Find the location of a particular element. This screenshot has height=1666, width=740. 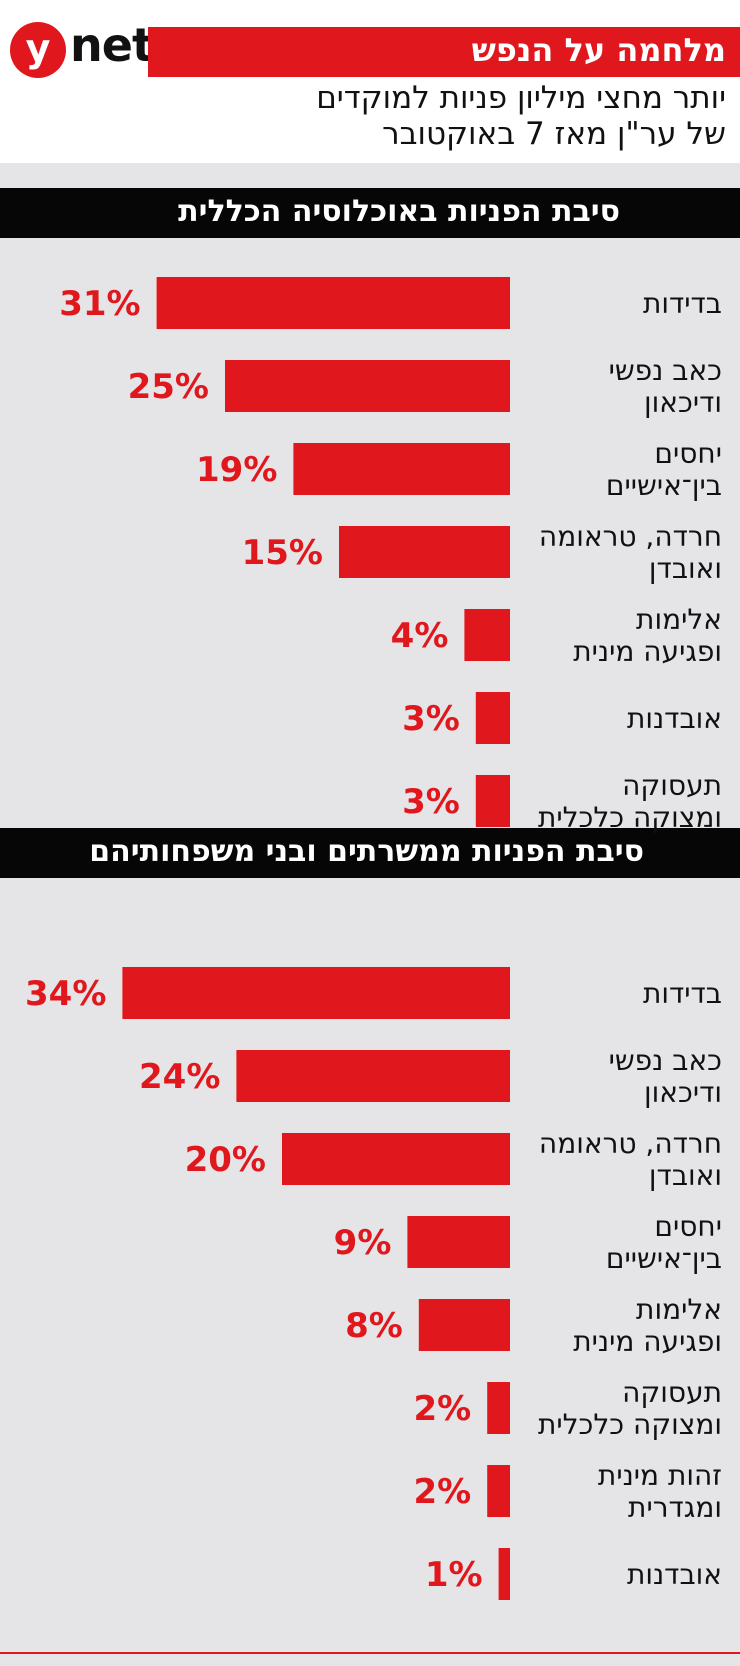

category-label-2-6-2: ומצוקה כלכלית is located at coordinates (630, 1424).